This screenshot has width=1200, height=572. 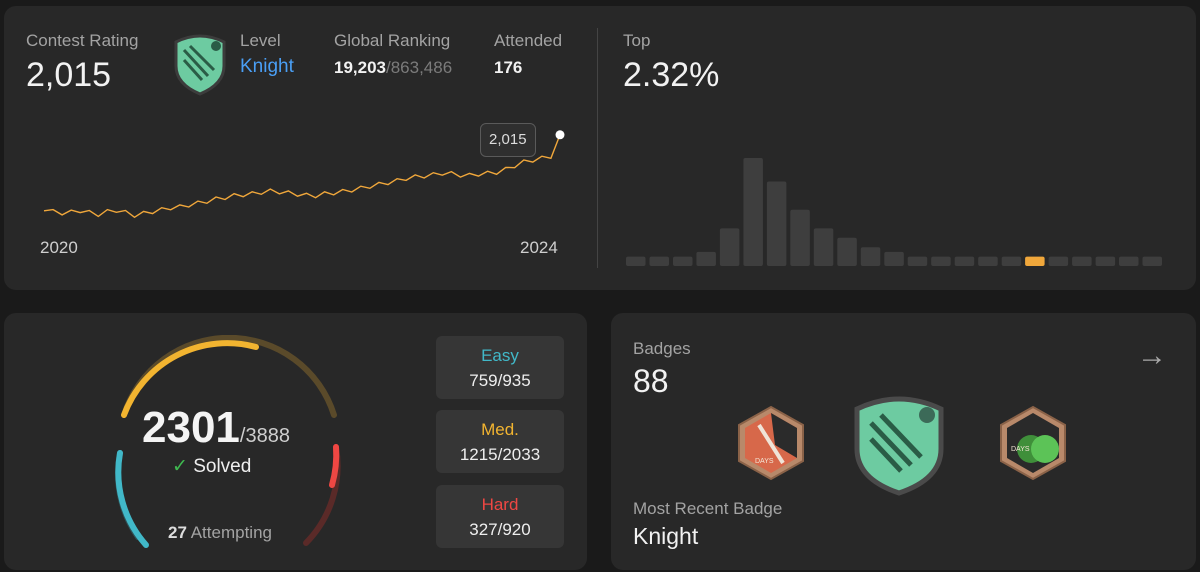 I want to click on solved-label-row: ✓ Solved, so click(x=211, y=466).